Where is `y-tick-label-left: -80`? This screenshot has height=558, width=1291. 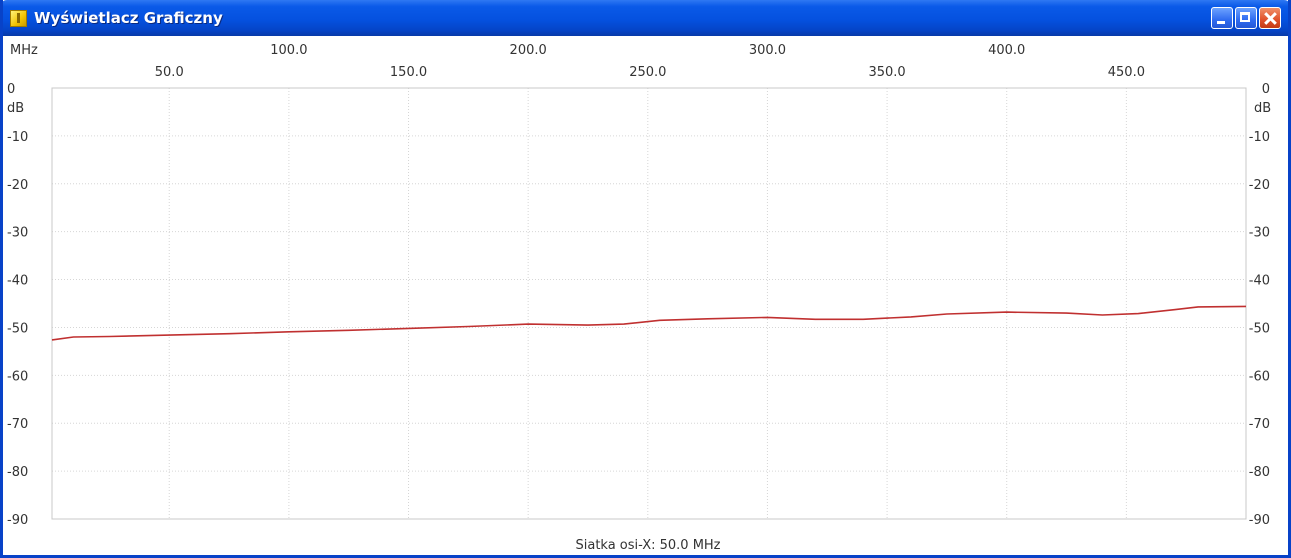
y-tick-label-left: -80 is located at coordinates (17, 472).